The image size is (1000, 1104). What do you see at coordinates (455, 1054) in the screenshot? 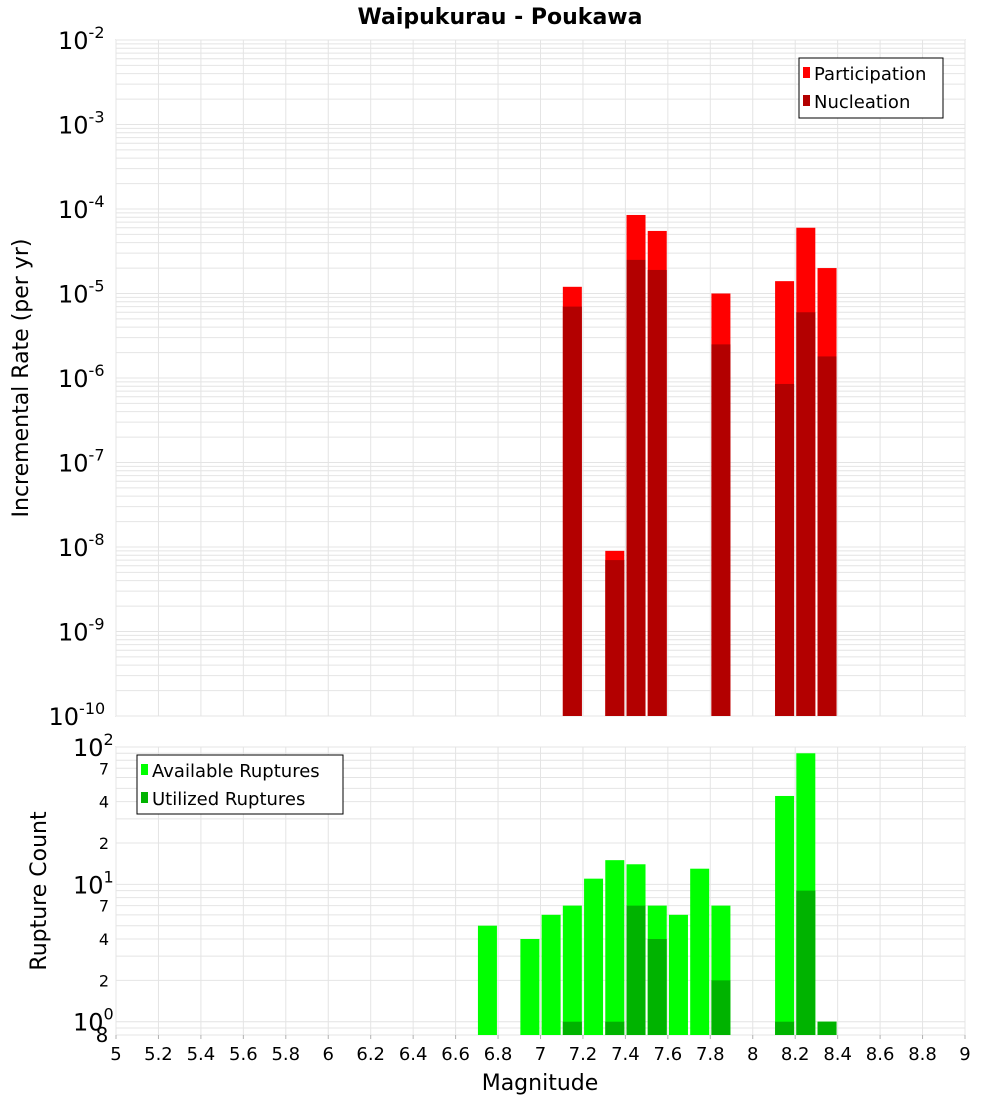
I see `x-tick-label: 6.6` at bounding box center [455, 1054].